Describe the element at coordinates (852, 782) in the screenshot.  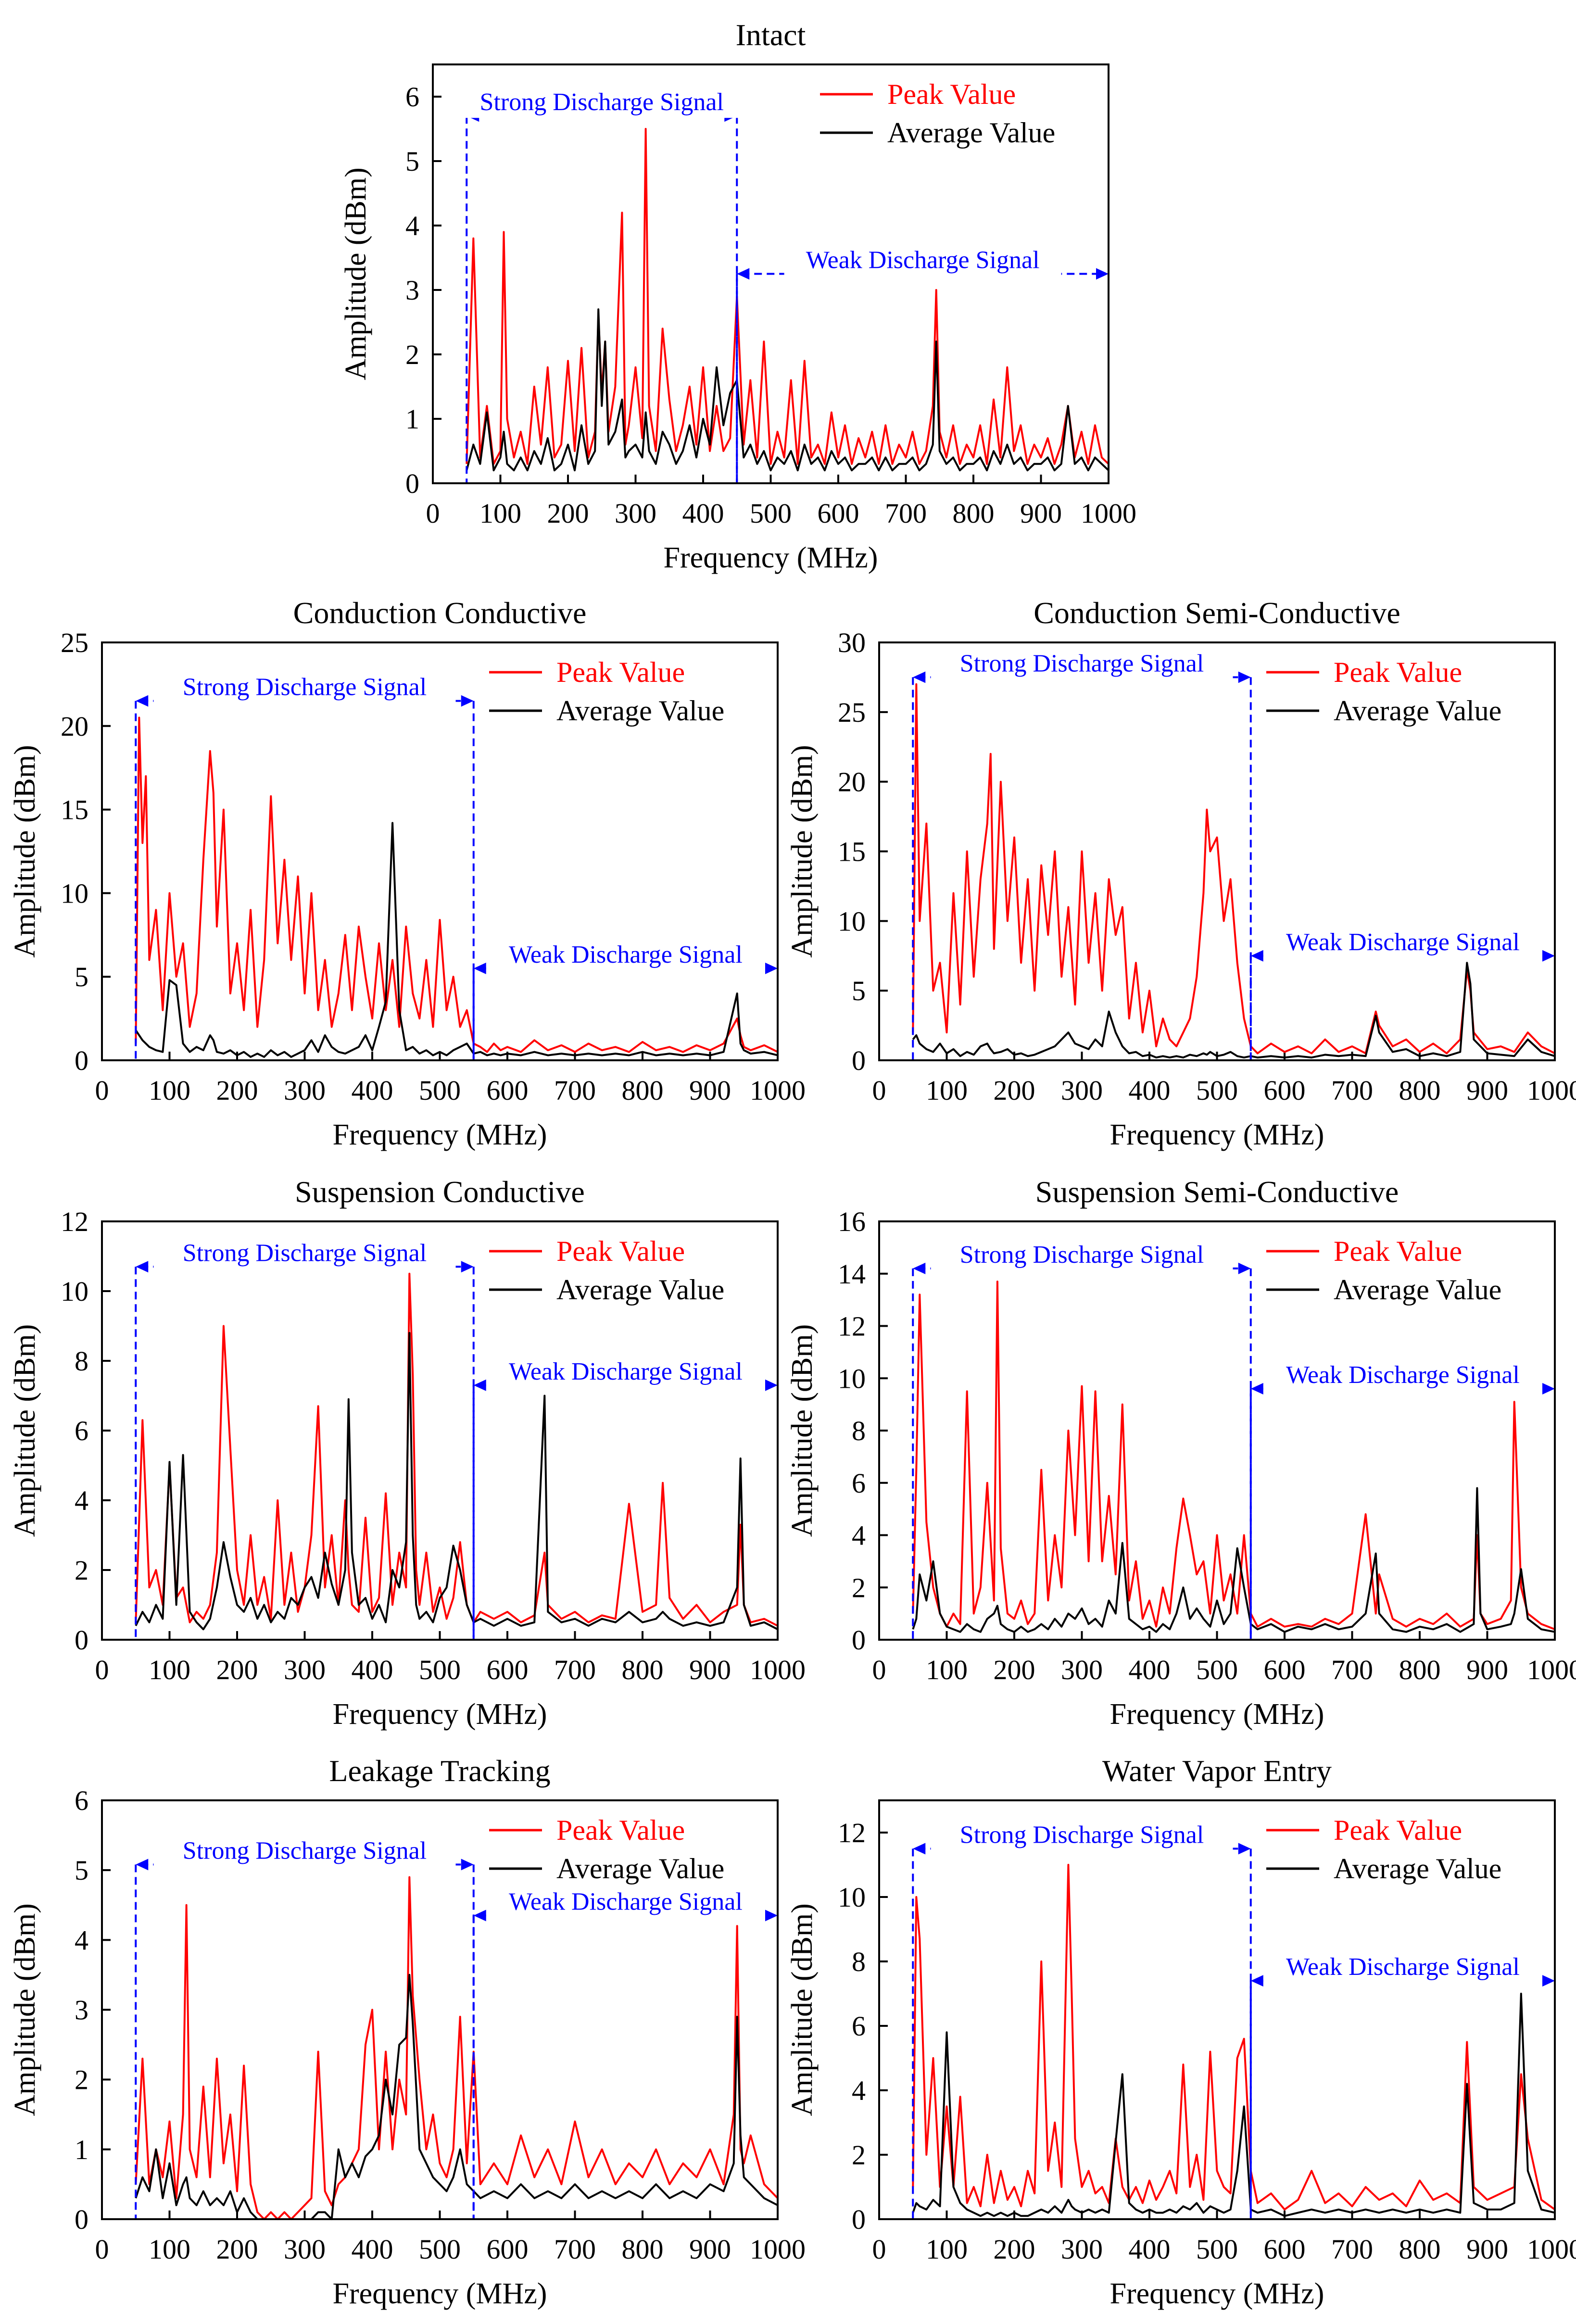
I see `y-tick-label: 20` at that location.